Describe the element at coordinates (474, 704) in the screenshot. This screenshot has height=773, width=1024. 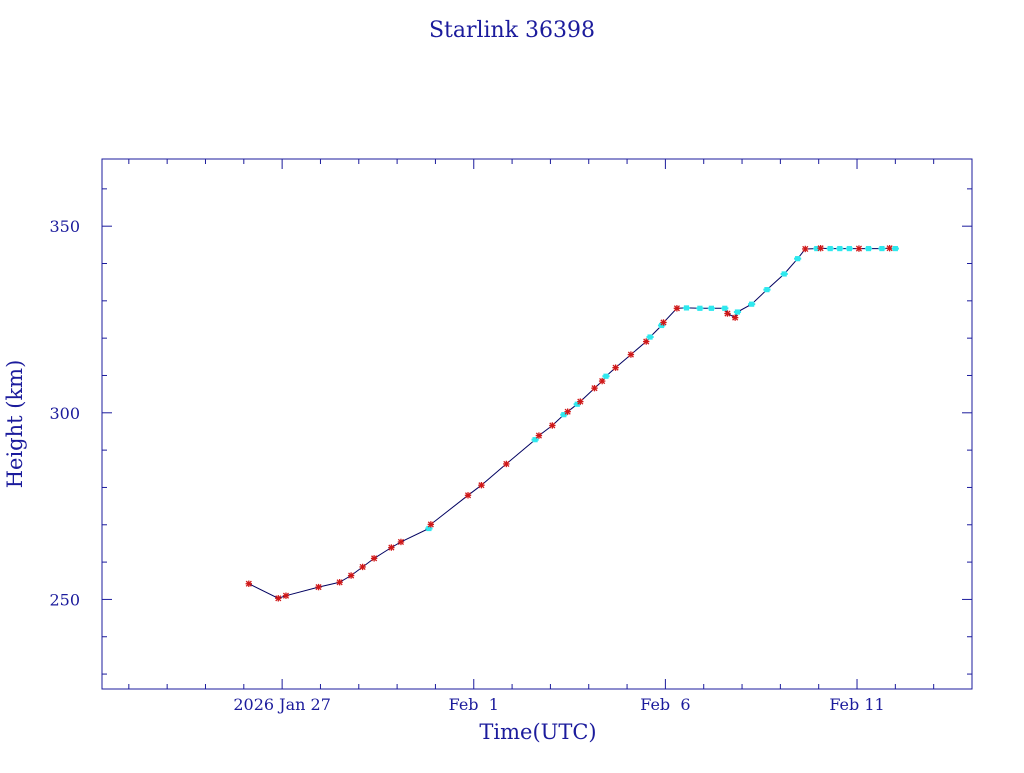
I see `x-tick-label: Feb 1` at that location.